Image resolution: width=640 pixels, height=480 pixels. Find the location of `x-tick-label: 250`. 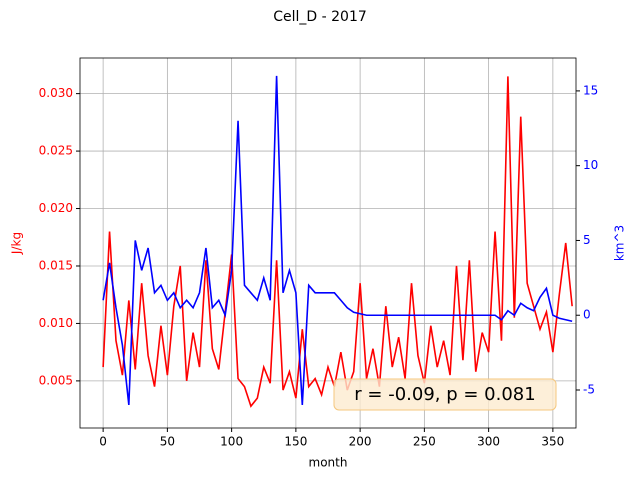

x-tick-label: 250 is located at coordinates (424, 442).